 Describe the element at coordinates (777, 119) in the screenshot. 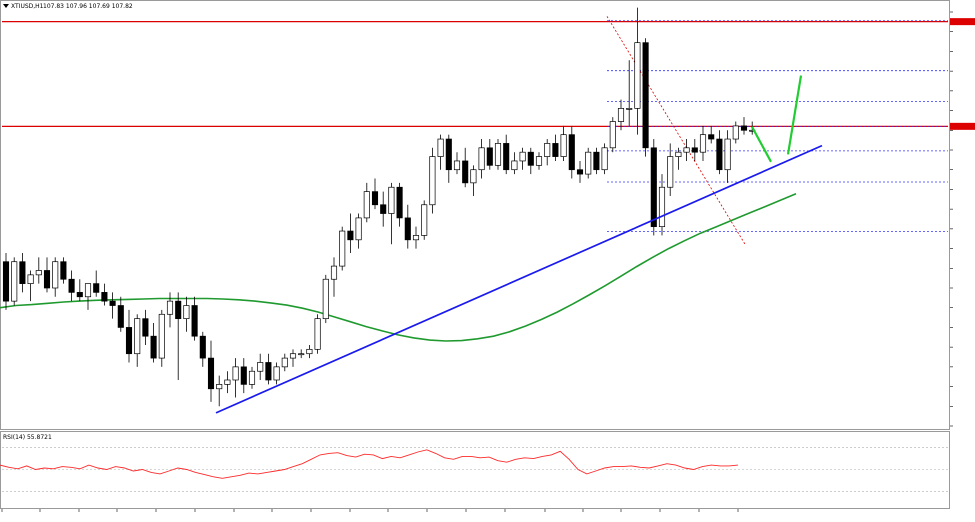

I see `projection-arrows` at that location.